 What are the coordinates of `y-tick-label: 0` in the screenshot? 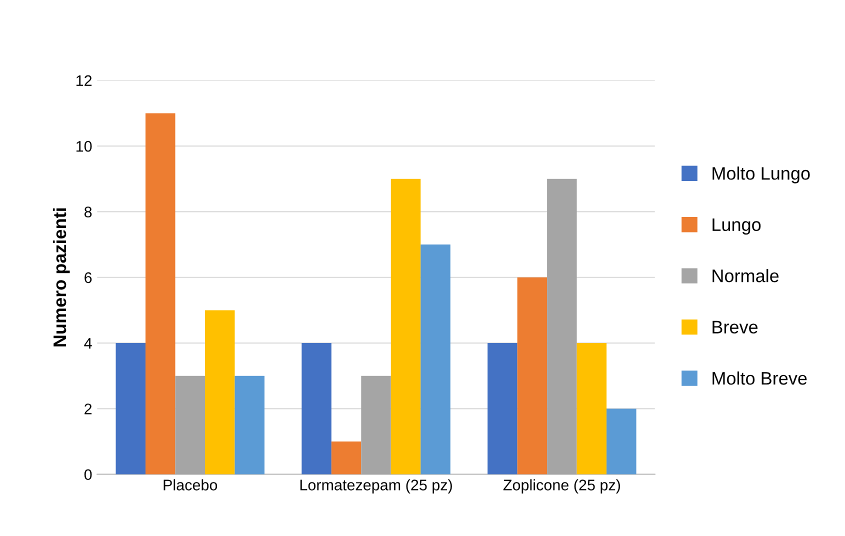 It's located at (88, 474).